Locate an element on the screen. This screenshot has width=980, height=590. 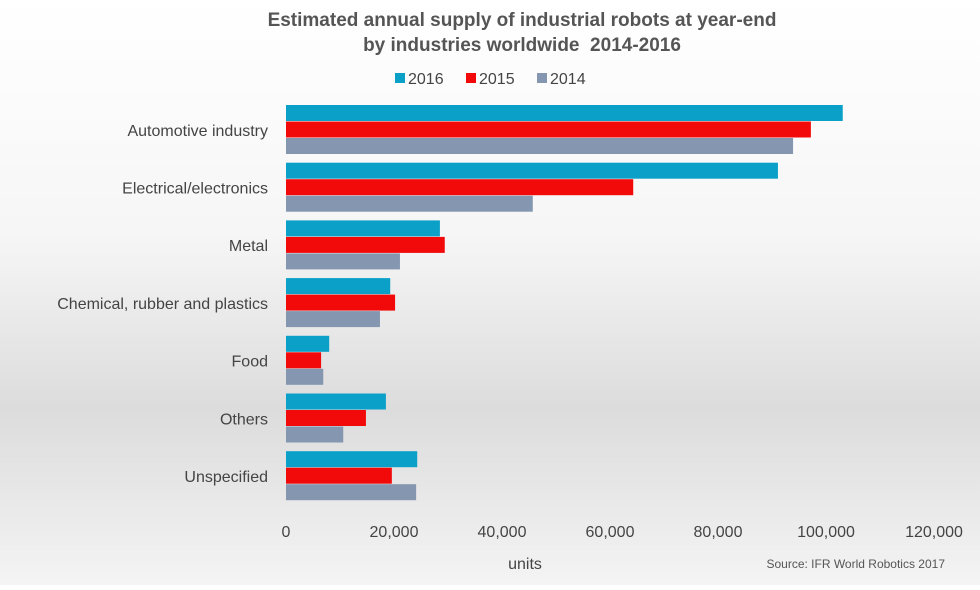
legend-swatch-2016 is located at coordinates (400, 78).